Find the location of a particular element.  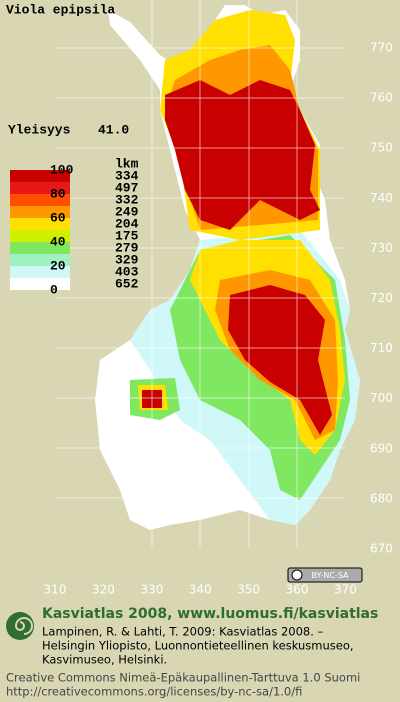

count-header: lkm is located at coordinates (127, 163).